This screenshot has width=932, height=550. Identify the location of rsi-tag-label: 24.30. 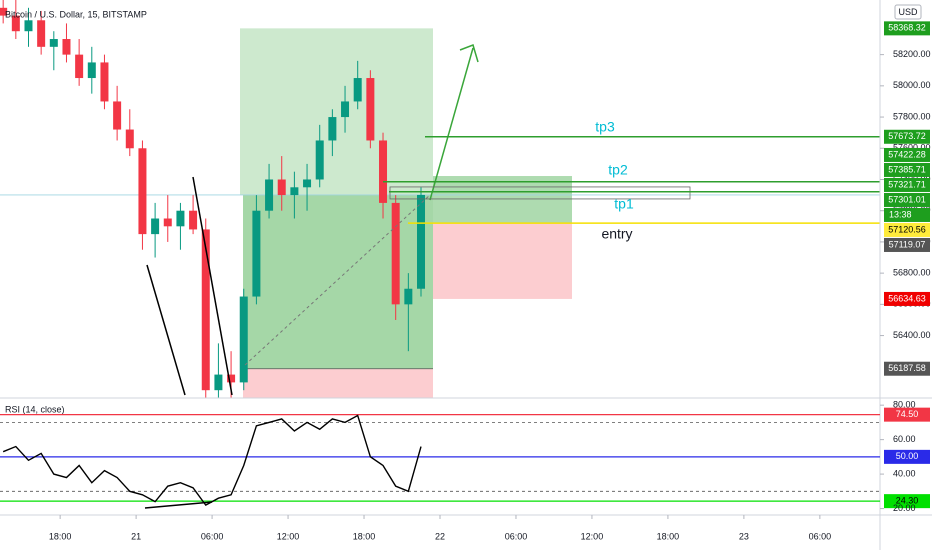
(907, 501).